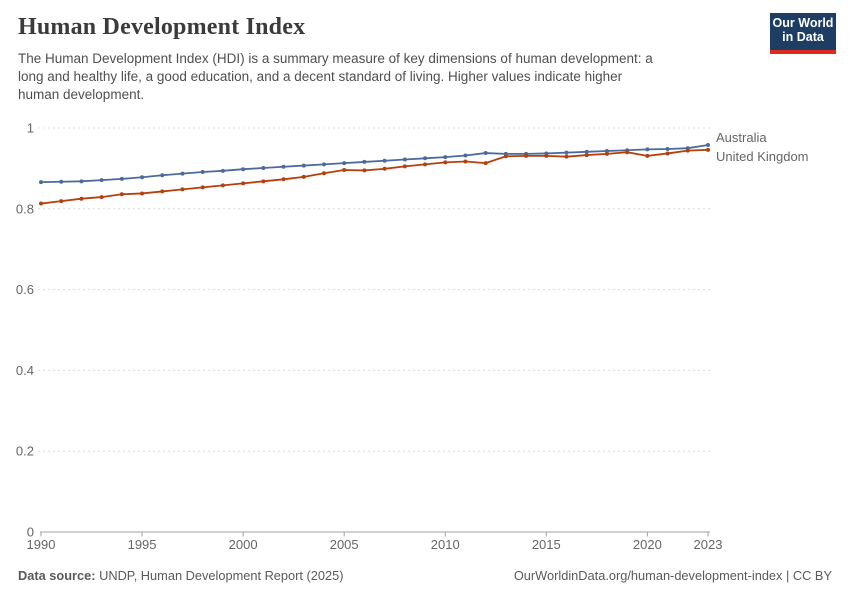 The image size is (850, 600). I want to click on y-axis-label: 0, so click(30, 532).